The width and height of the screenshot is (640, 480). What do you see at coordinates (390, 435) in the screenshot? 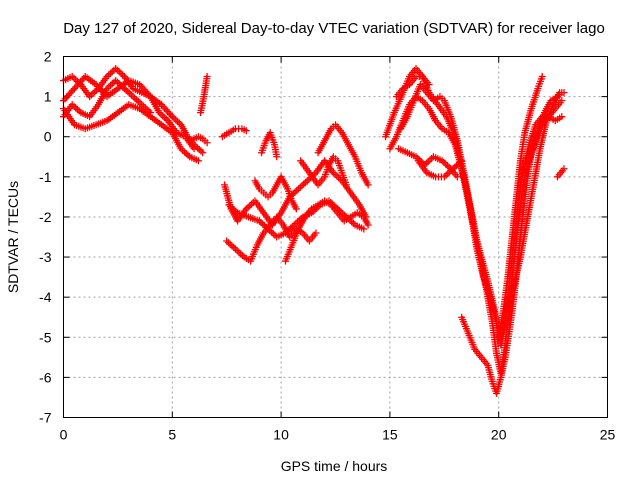
I see `x-tick-label: 15` at bounding box center [390, 435].